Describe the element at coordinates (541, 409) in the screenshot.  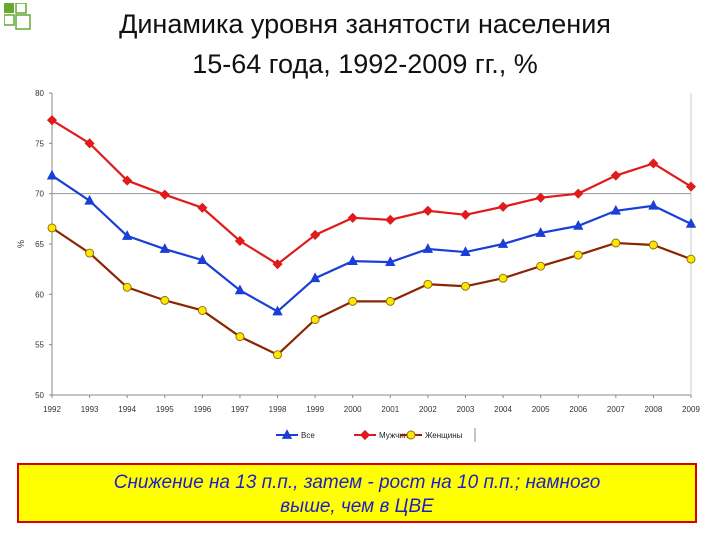
I see `x-tick-label: 2005` at that location.